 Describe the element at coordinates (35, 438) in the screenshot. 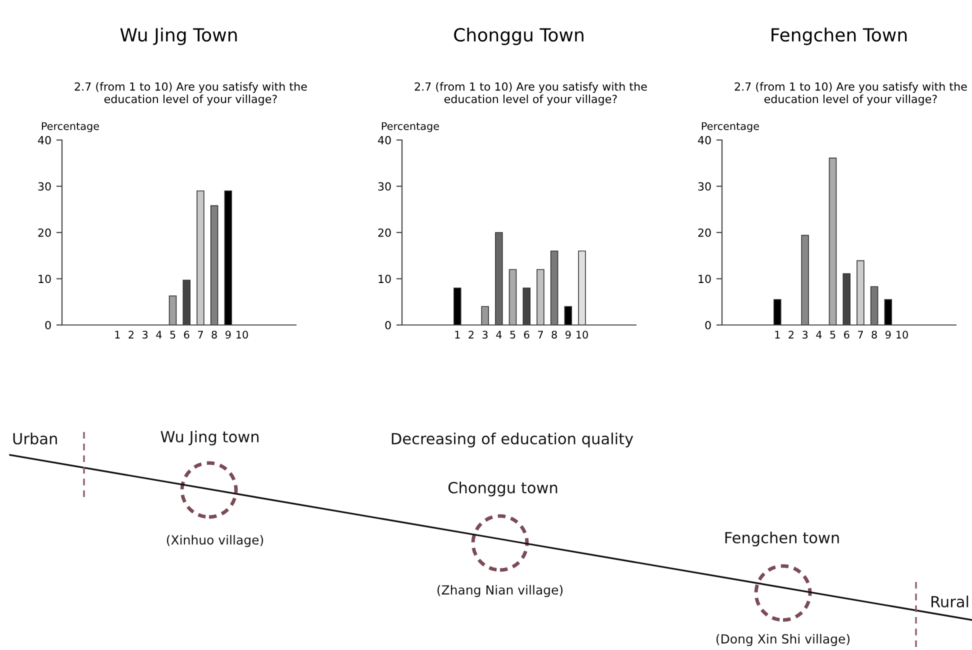

I see `text: Urban` at that location.